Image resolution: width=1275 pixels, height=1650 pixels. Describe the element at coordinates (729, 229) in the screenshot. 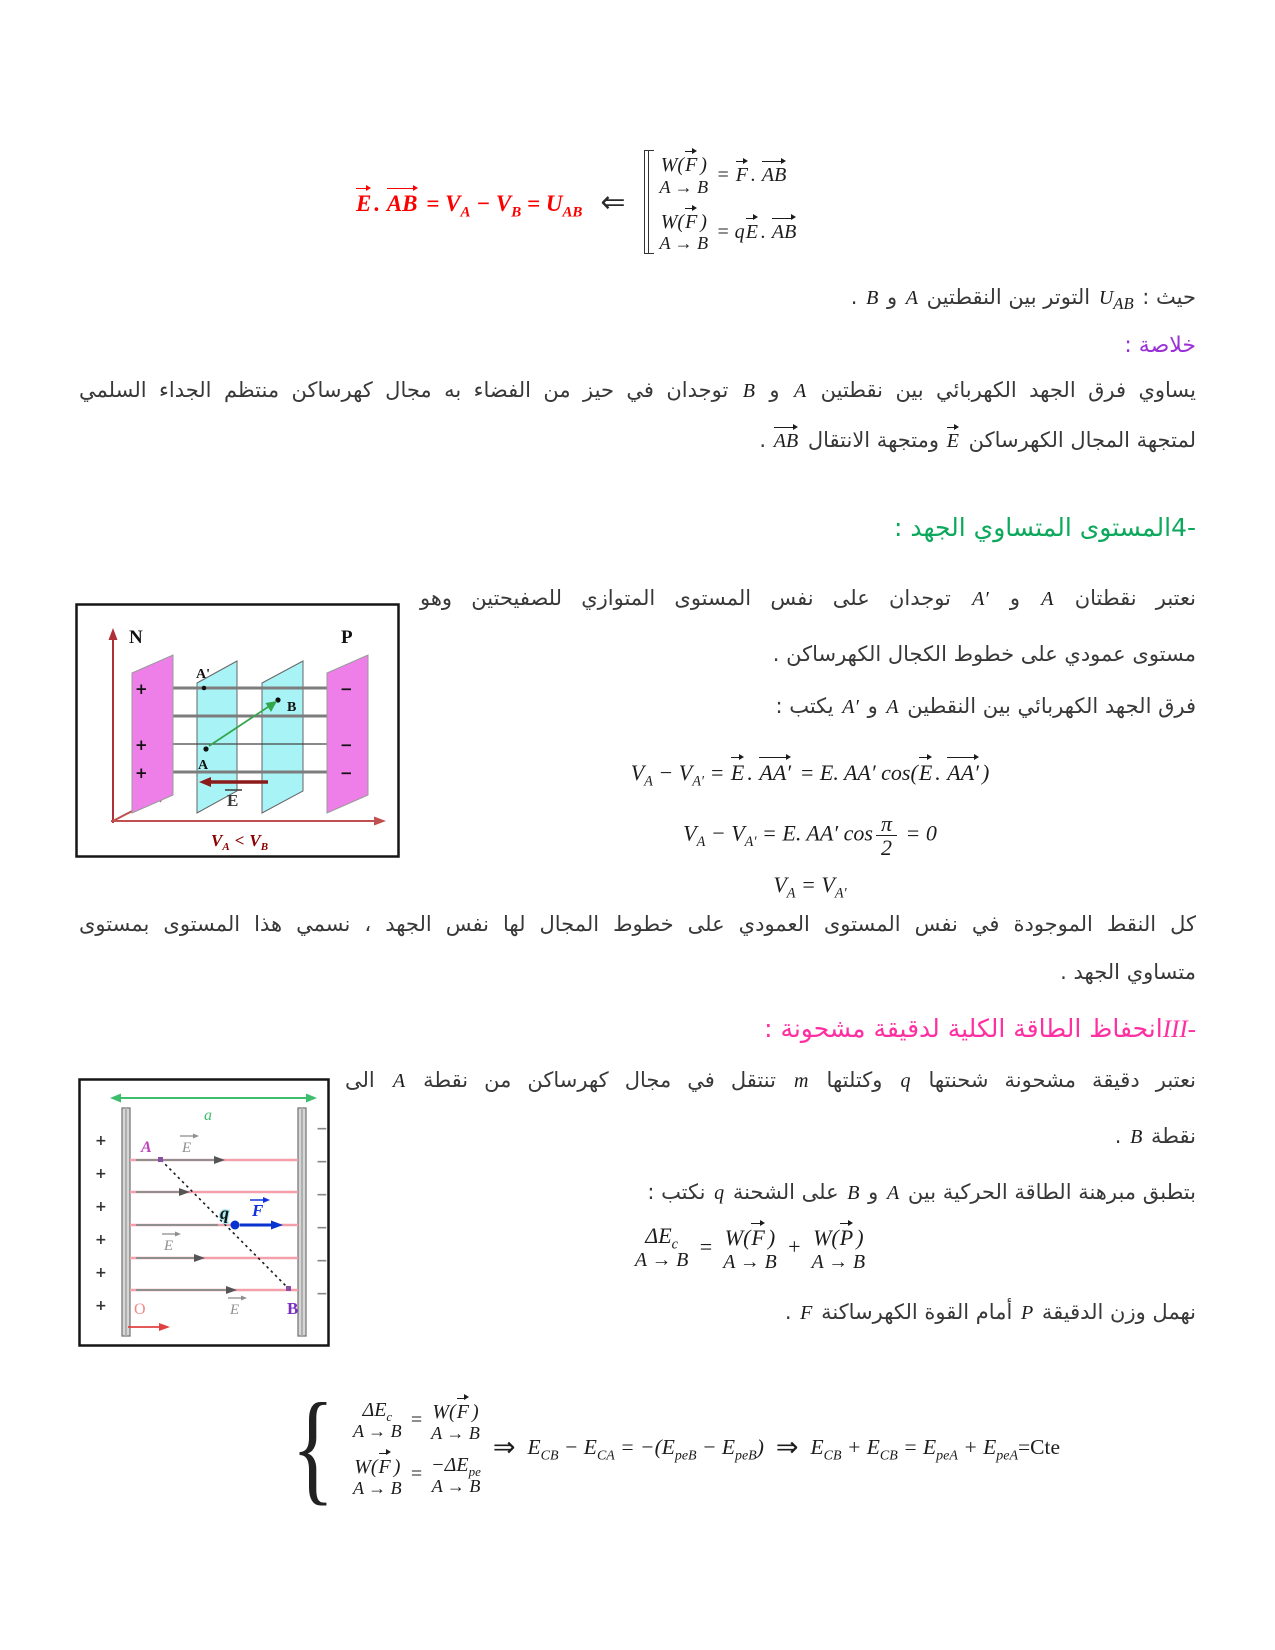

I see `work-row-2: W(F) A → B = qE. AB` at that location.